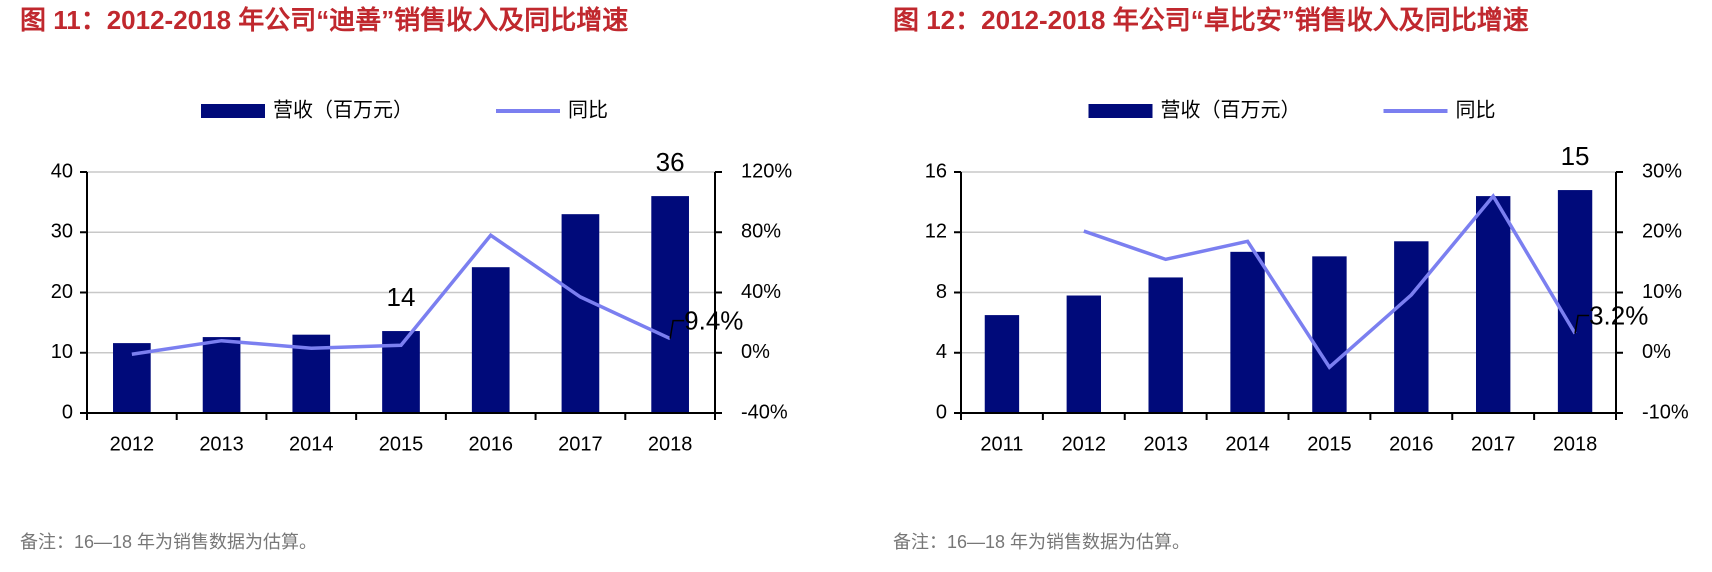 The height and width of the screenshot is (572, 1712). I want to click on y-tick-label: 40, so click(62, 171).